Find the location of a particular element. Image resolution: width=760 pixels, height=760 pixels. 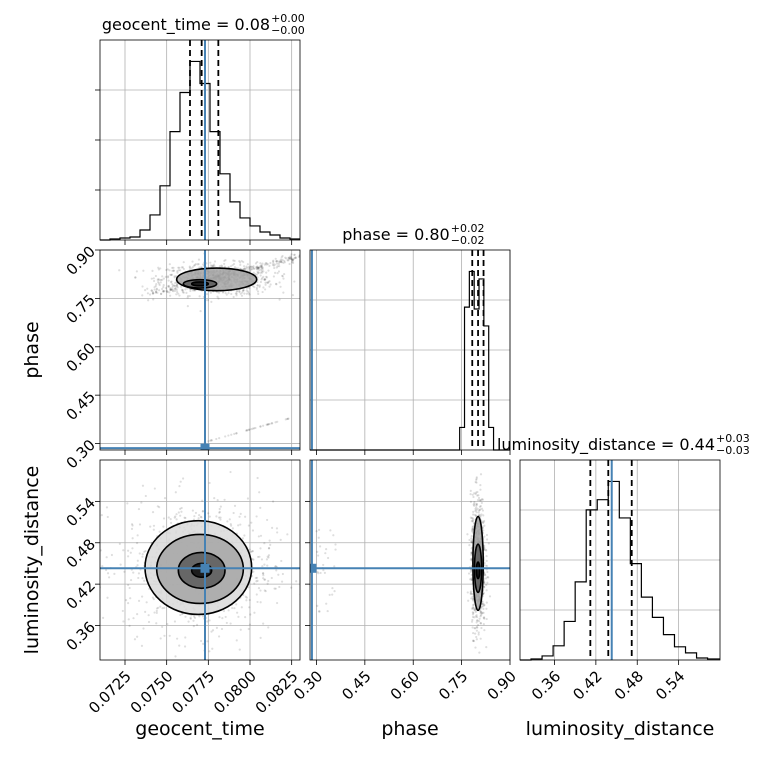

histogram-luminosity_distance is located at coordinates (620, 570).